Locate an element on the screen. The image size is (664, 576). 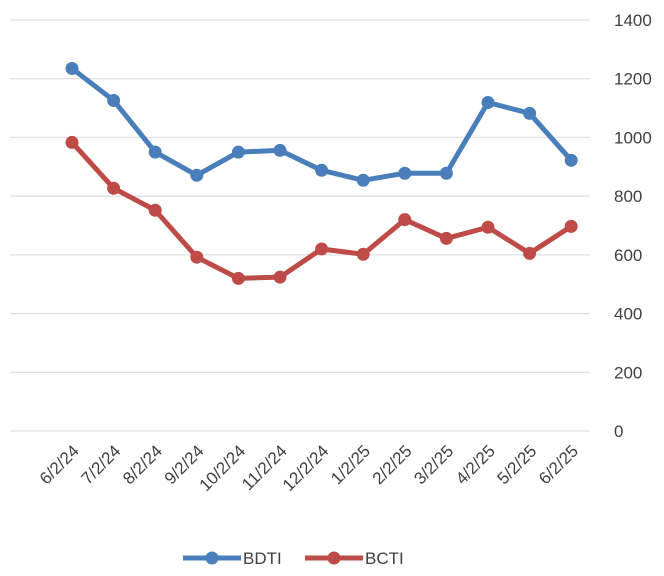
y-tick-label: 800 is located at coordinates (628, 196).